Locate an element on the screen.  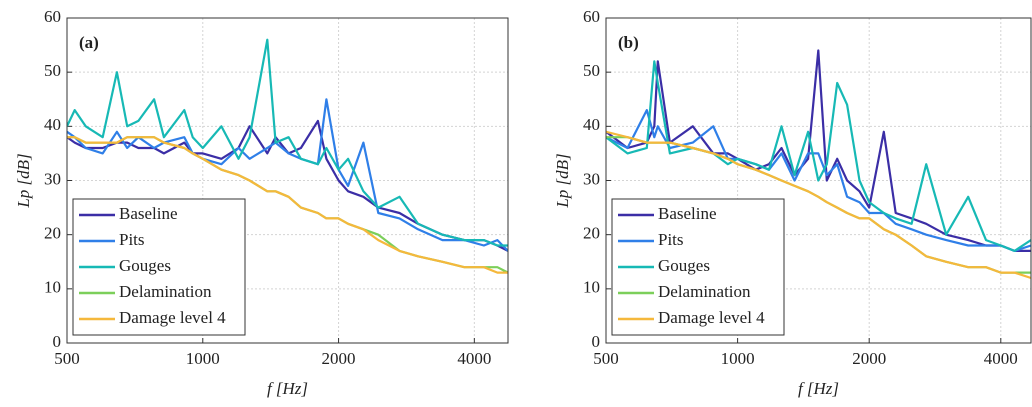
series-line is located at coordinates (287, 205).